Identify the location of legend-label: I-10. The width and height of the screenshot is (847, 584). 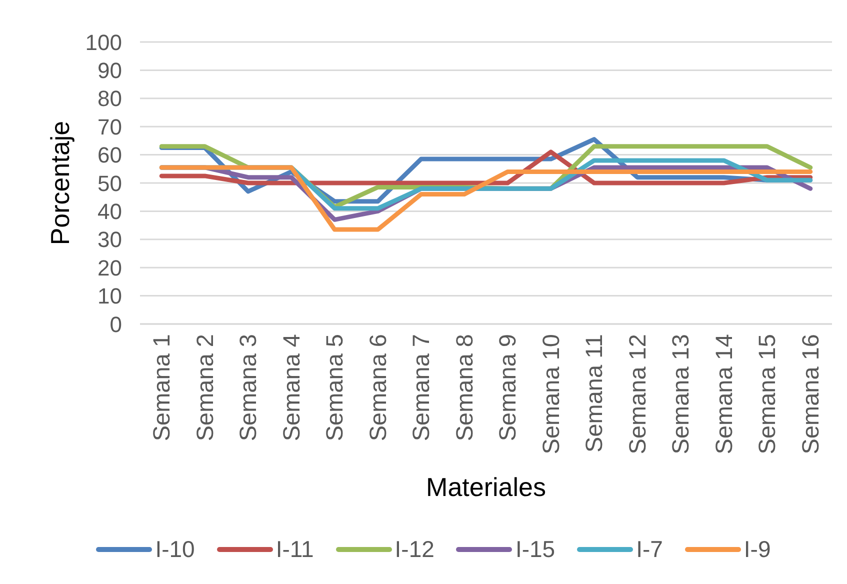
(175, 549).